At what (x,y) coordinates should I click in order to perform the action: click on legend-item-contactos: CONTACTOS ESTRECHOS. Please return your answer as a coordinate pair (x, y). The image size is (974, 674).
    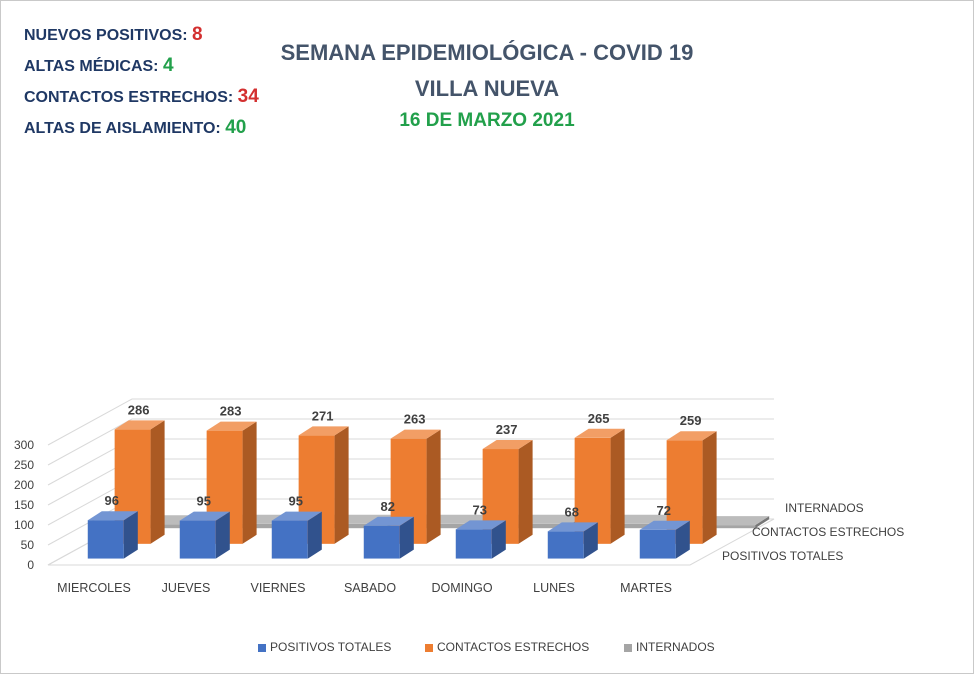
    Looking at the image, I should click on (507, 647).